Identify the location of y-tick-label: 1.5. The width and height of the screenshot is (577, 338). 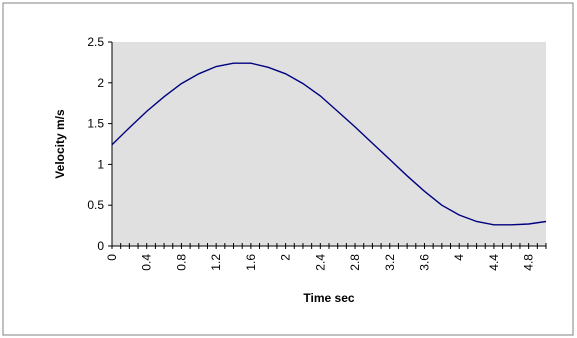
(95, 124).